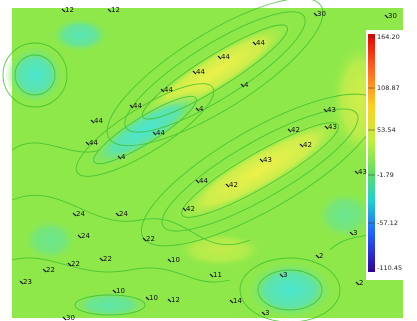  Describe the element at coordinates (386, 130) in the screenshot. I see `colorbar-tick-label: 53.54` at that location.